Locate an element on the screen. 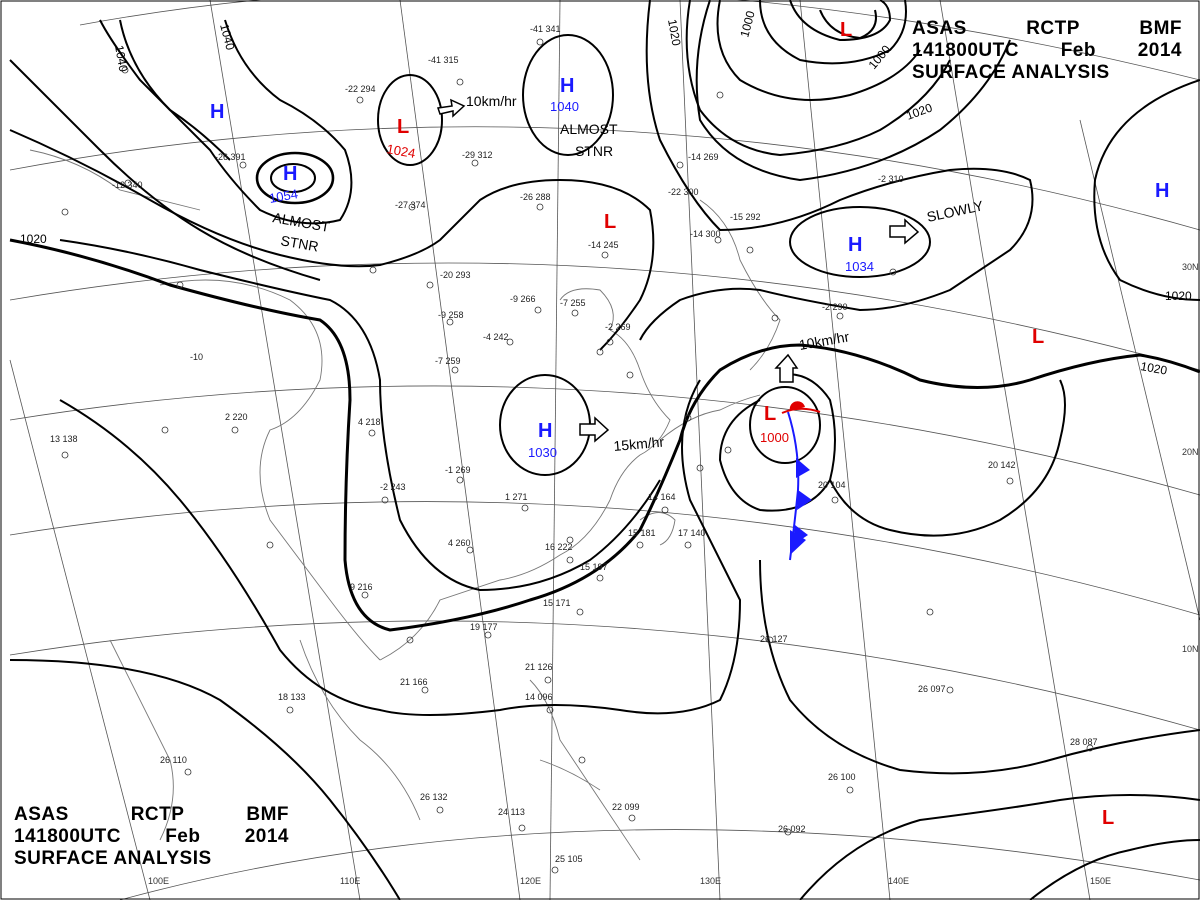  station-value: 26 132 is located at coordinates (434, 797).